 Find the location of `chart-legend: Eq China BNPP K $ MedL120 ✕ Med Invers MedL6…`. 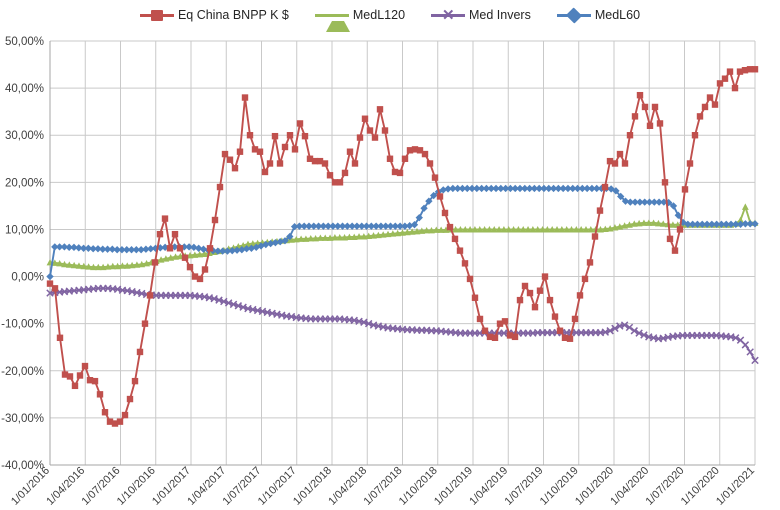

chart-legend: Eq China BNPP K $ MedL120 ✕ Med Invers MedL6… is located at coordinates (390, 16).